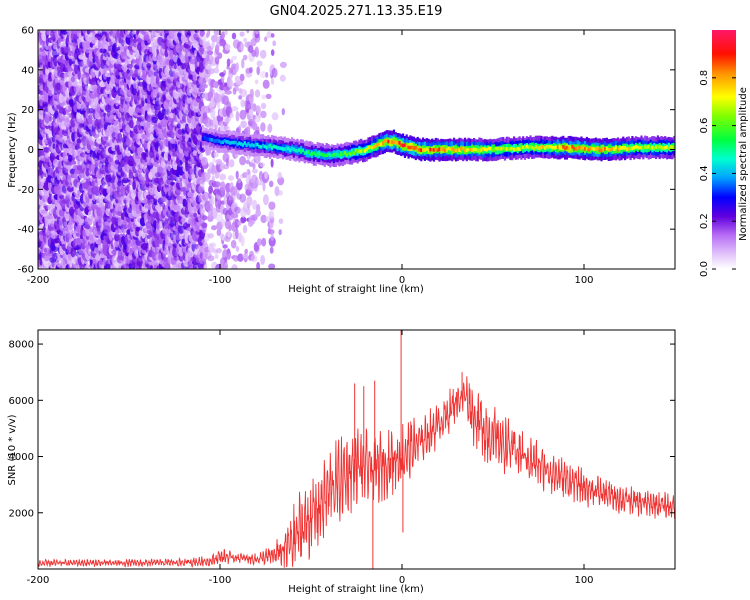 This screenshot has height=600, width=750. I want to click on snr-x-tick-label: -200, so click(38, 580).